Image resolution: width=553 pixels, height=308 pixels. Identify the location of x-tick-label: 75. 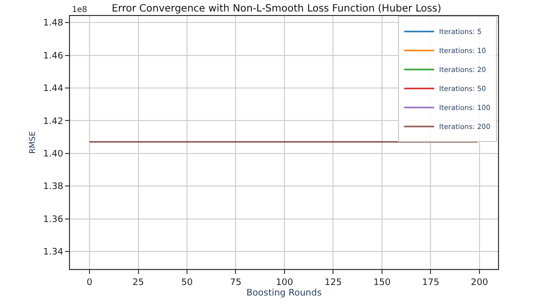
(236, 283).